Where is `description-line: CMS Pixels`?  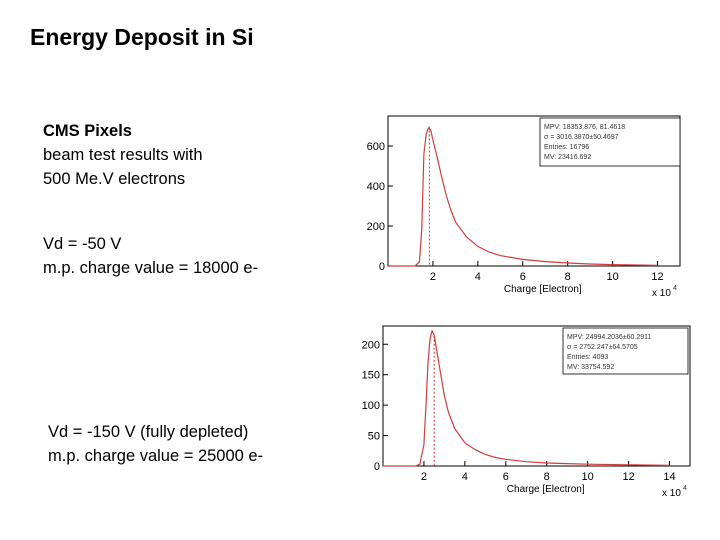
description-line: CMS Pixels is located at coordinates (87, 131).